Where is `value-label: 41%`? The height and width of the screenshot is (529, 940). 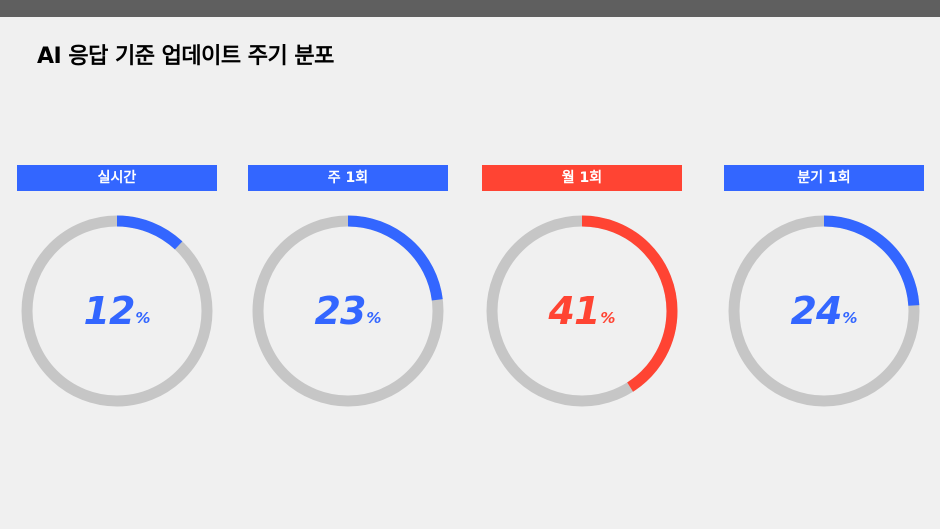
value-label: 41% is located at coordinates (582, 311).